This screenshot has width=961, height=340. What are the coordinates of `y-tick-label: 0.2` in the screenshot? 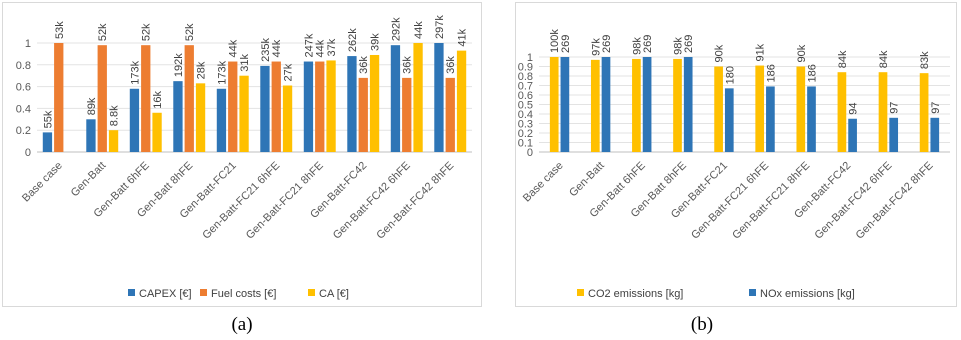 It's located at (23, 131).